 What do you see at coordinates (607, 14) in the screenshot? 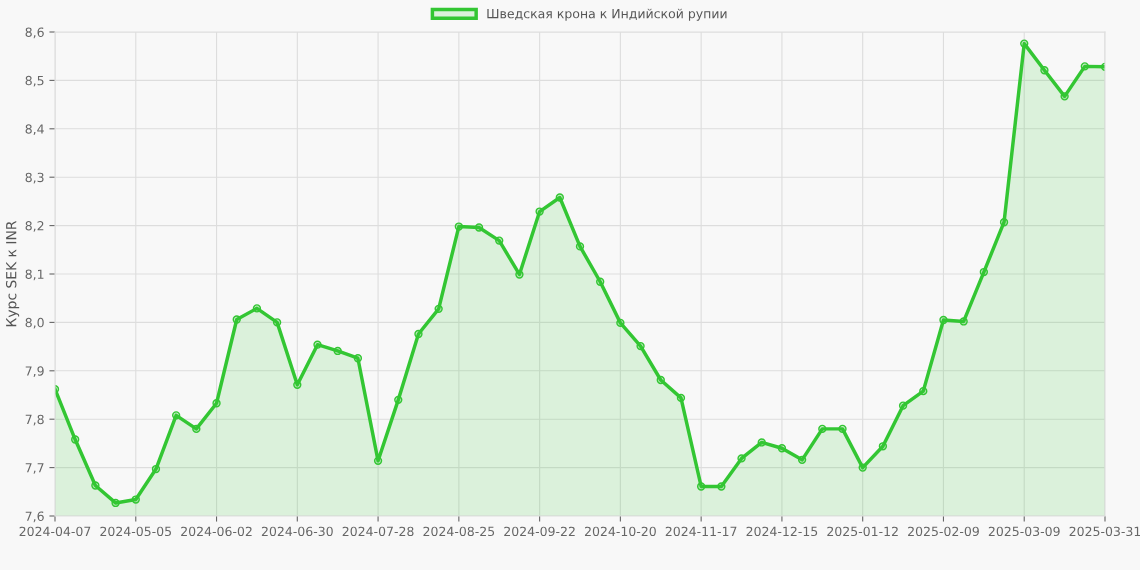
I see `legend-label: Шведская крона к Индийской рупии` at bounding box center [607, 14].